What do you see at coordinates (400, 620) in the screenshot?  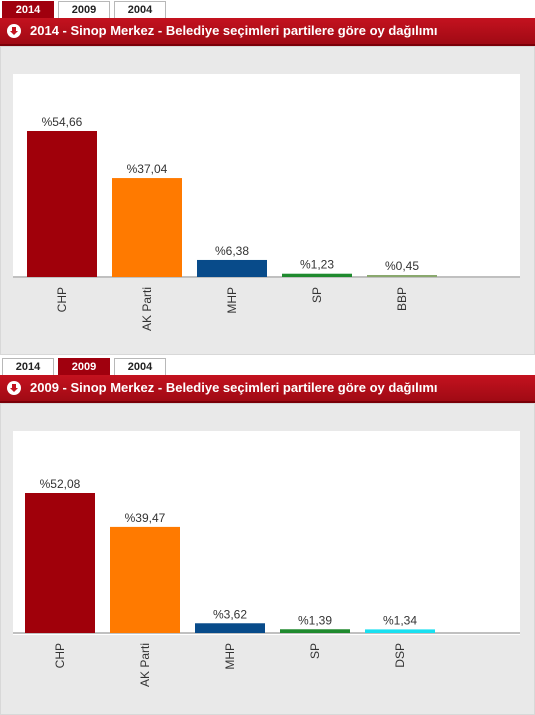 I see `data-label: %1,34` at bounding box center [400, 620].